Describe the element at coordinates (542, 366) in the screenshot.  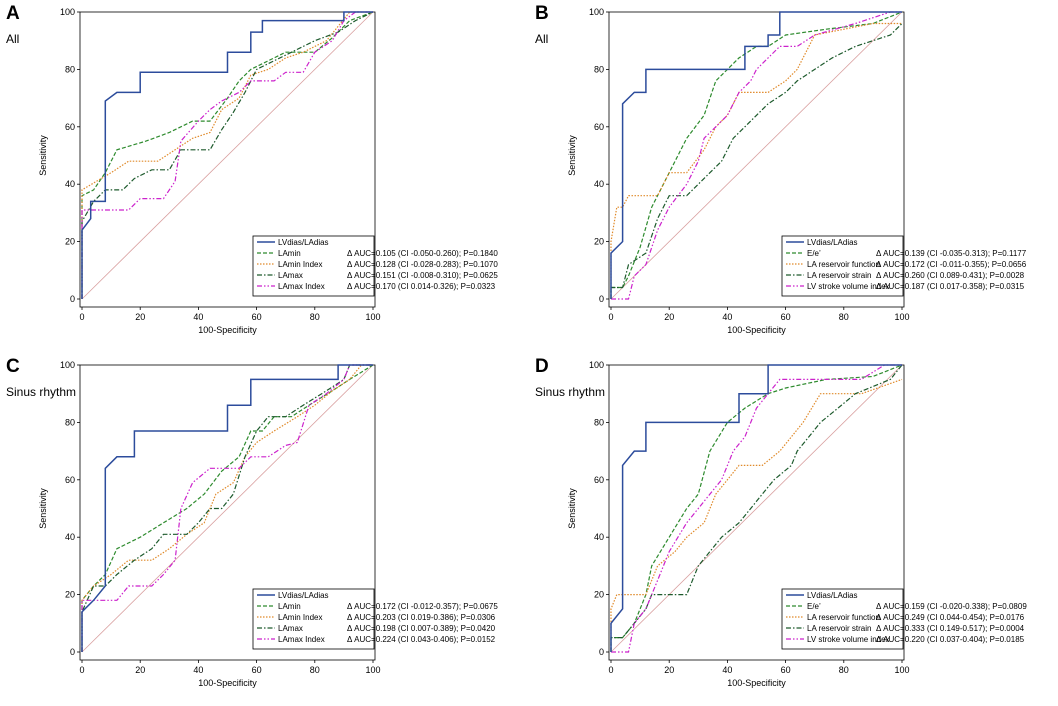
I see `panel-letter: D` at that location.